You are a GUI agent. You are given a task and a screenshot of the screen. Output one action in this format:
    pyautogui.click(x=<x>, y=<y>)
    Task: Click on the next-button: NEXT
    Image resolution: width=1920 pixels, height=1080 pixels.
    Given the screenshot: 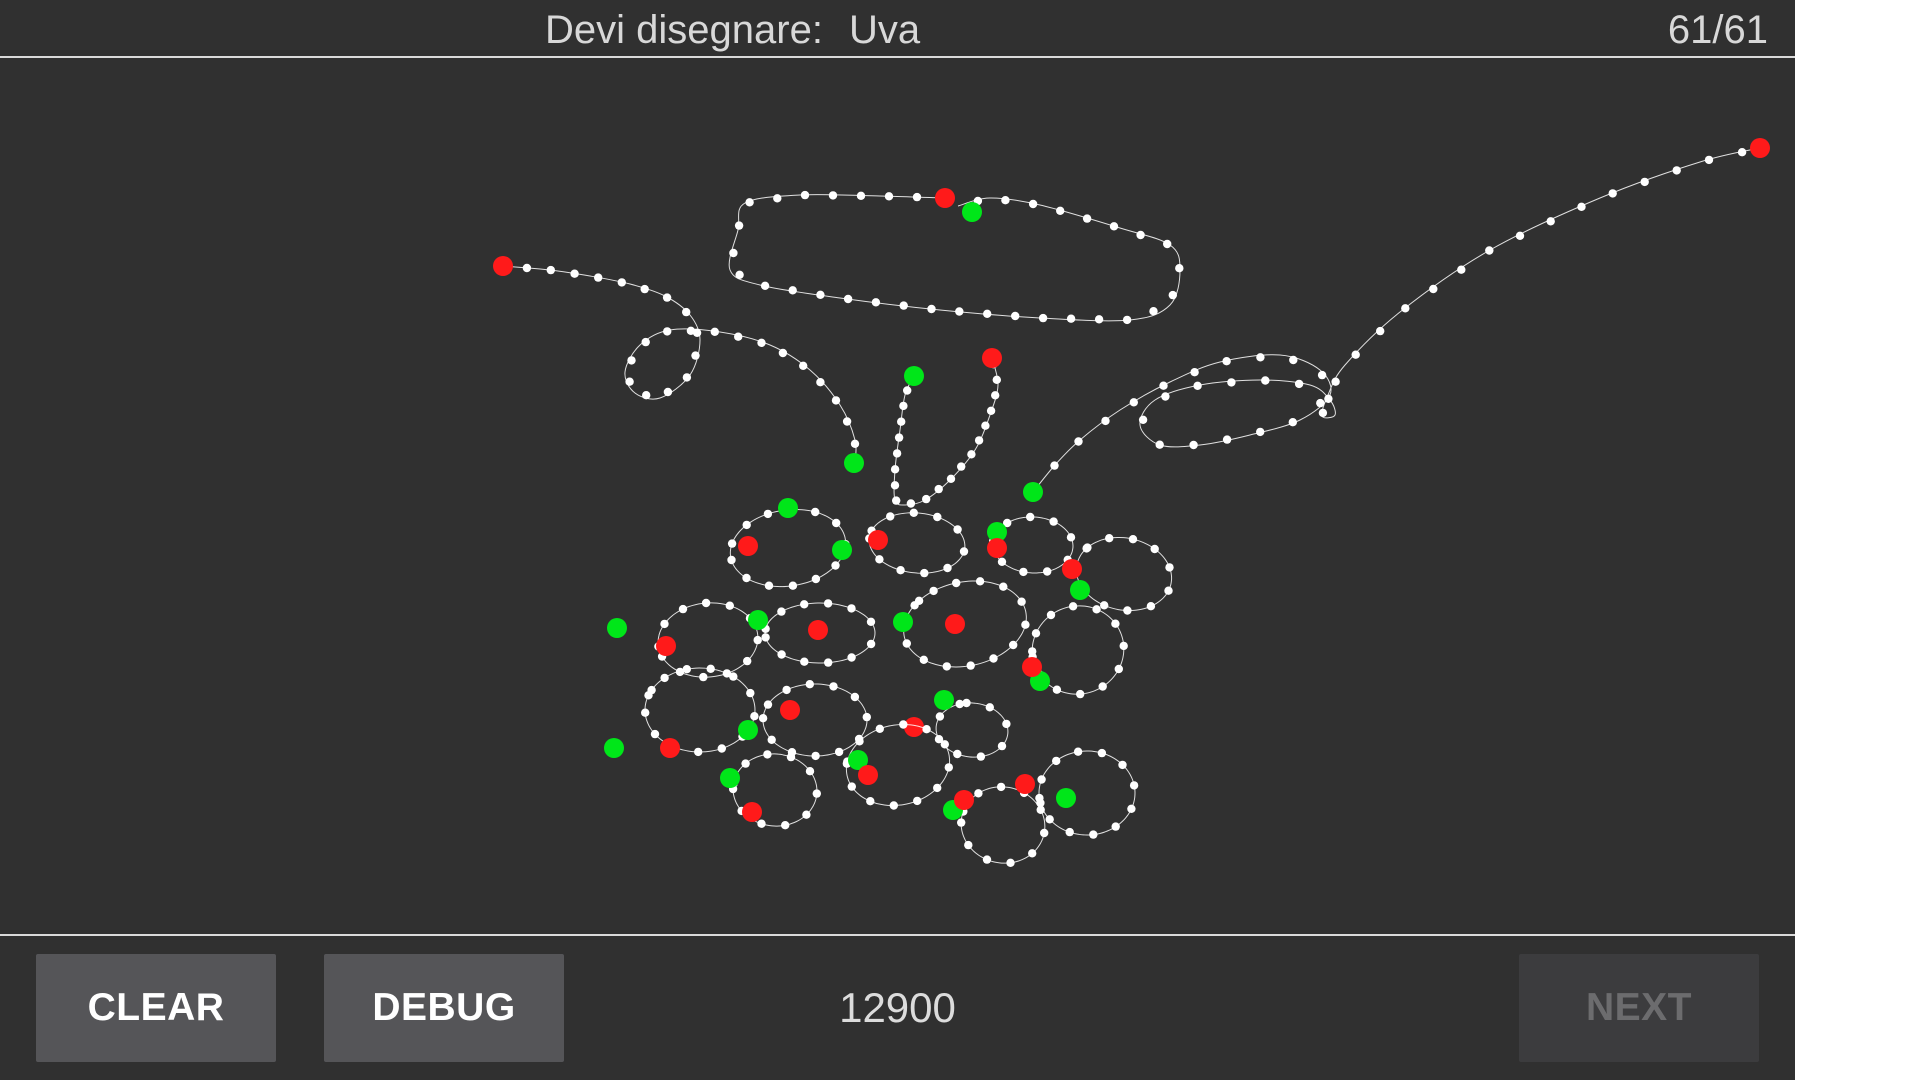 What is the action you would take?
    pyautogui.click(x=1639, y=1008)
    